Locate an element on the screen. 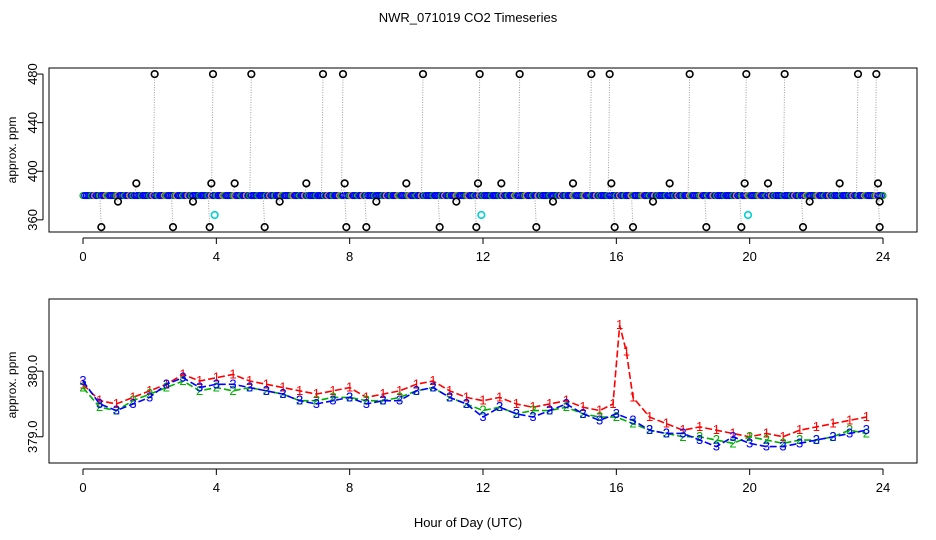 The width and height of the screenshot is (936, 540). bottom-x-tick-label: 12 is located at coordinates (483, 487).